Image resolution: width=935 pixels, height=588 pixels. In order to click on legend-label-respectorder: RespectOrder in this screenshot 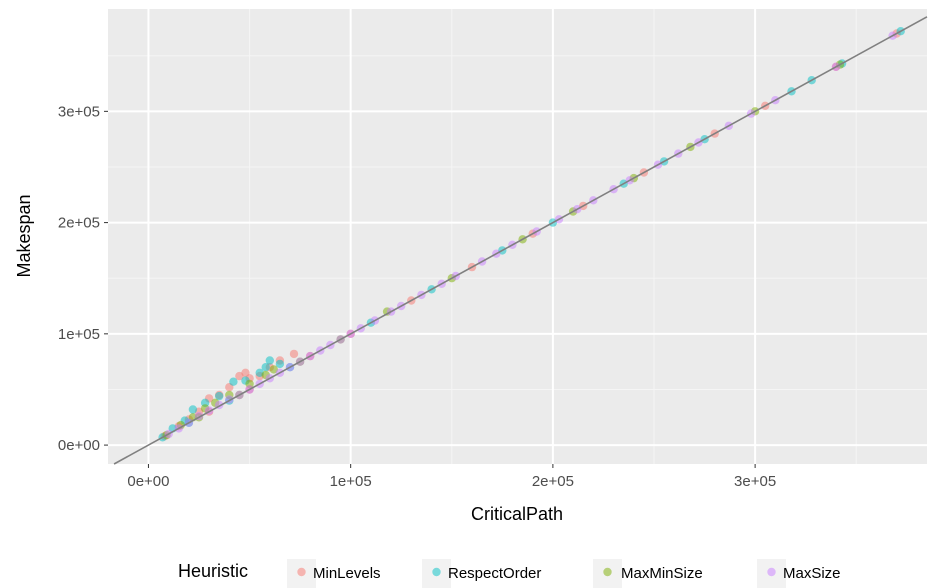, I will do `click(494, 573)`.